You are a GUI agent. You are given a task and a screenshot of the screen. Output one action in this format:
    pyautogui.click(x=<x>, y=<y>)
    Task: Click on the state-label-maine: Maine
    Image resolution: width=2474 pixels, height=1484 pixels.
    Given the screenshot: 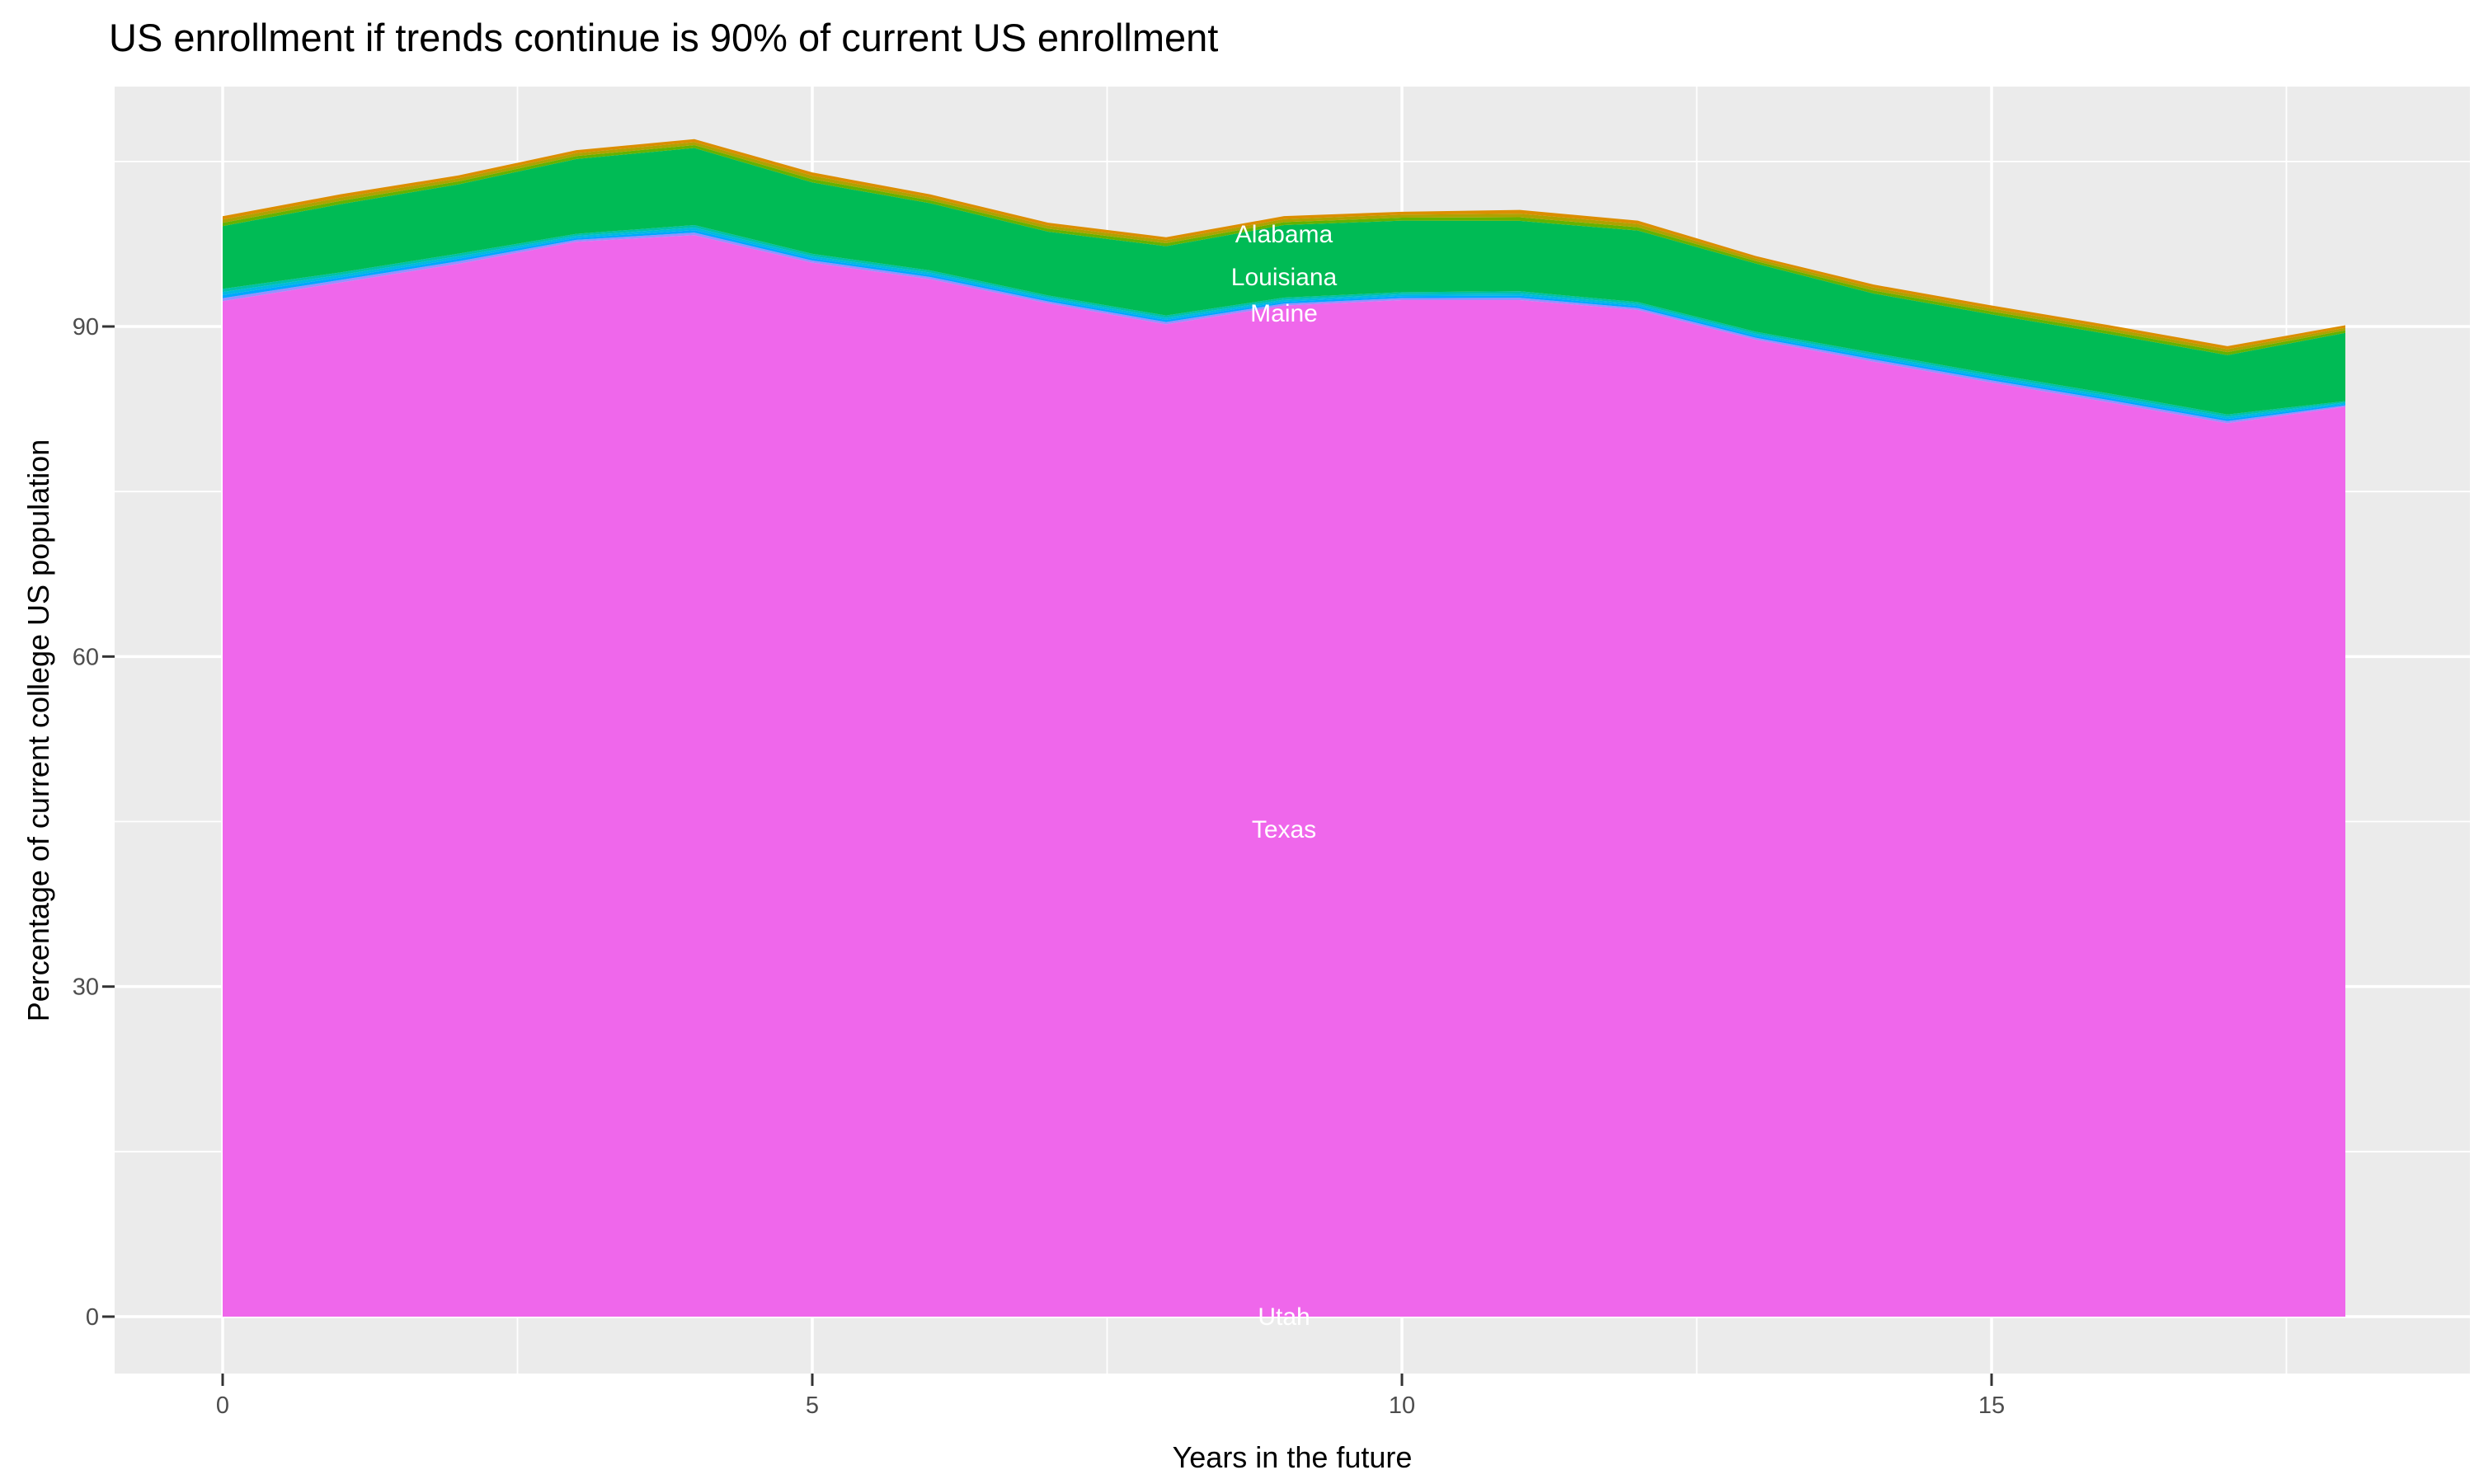 What is the action you would take?
    pyautogui.click(x=1284, y=313)
    